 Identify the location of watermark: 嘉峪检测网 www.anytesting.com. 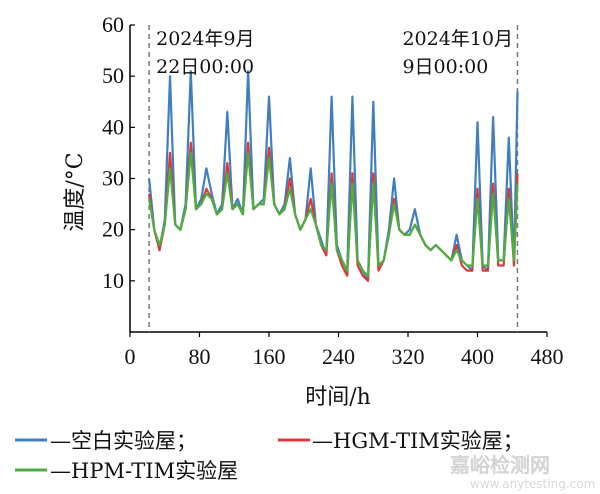
(522, 472).